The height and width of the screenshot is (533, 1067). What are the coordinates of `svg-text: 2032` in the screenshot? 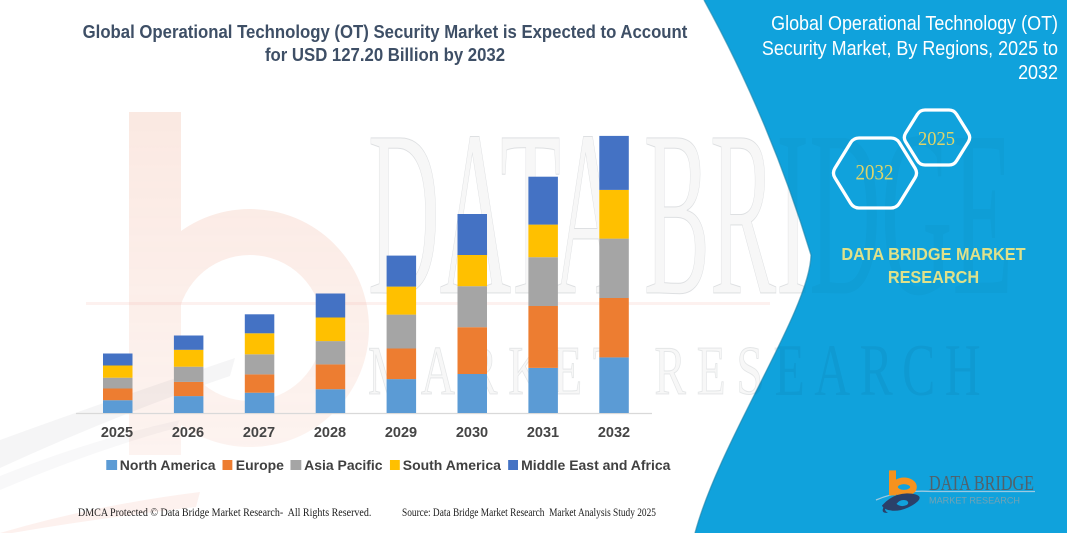 It's located at (875, 172).